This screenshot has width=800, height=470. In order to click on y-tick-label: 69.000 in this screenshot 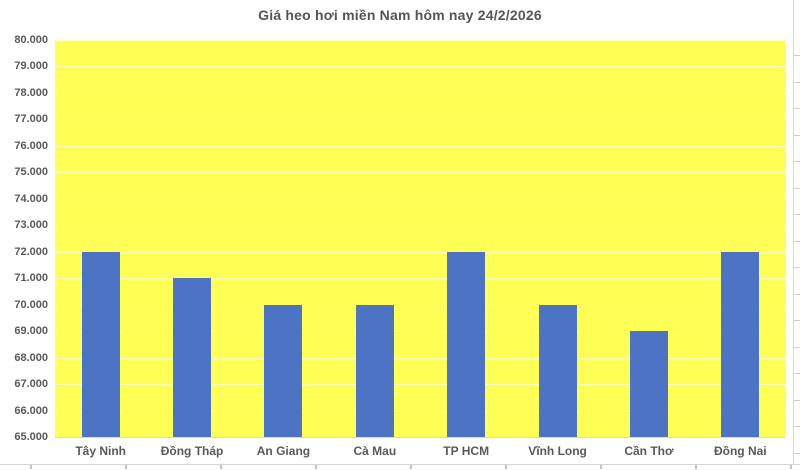, I will do `click(31, 331)`.